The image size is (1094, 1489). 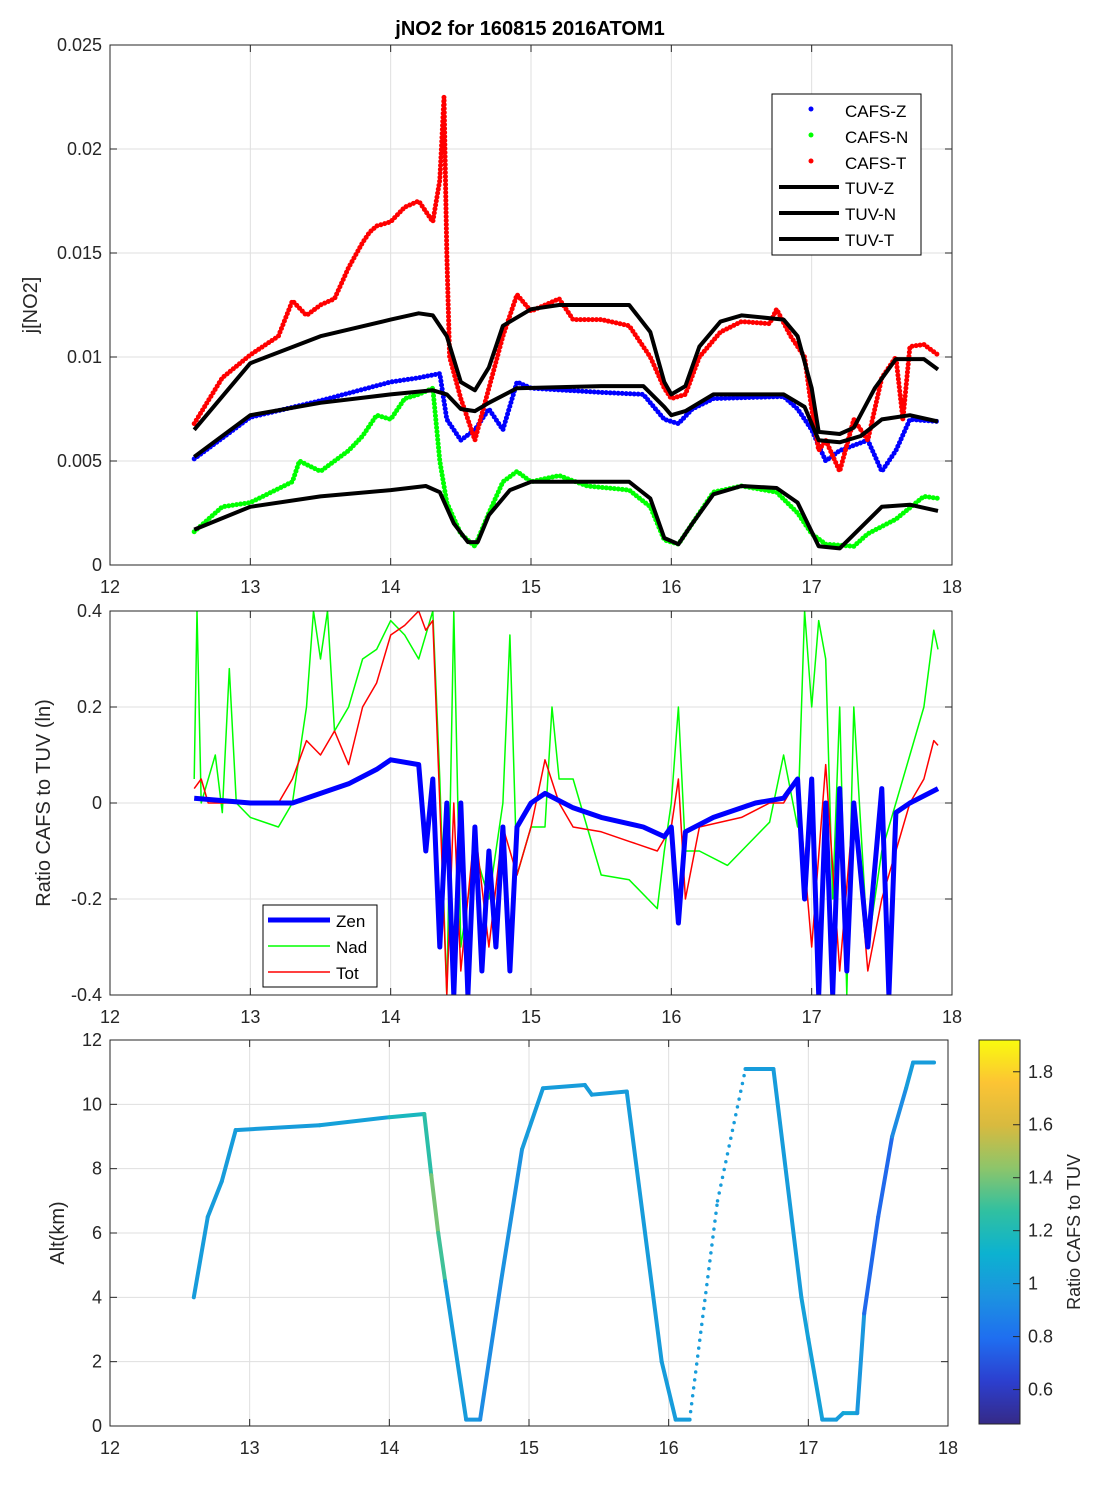 What do you see at coordinates (92, 1104) in the screenshot?
I see `y-tick-label: 10` at bounding box center [92, 1104].